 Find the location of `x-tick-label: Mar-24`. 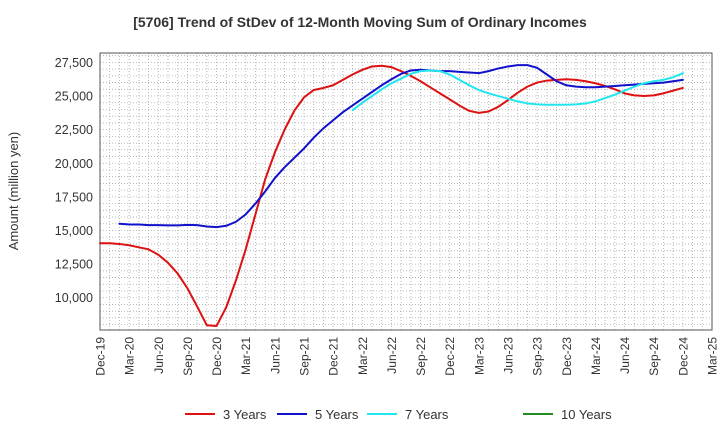

x-tick-label: Mar-24 is located at coordinates (596, 356).